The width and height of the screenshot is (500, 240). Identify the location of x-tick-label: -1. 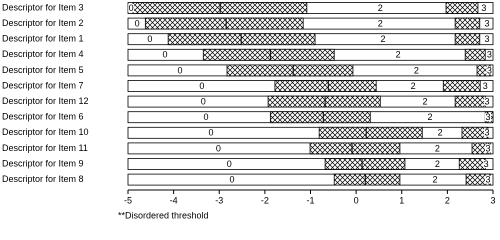
(310, 200).